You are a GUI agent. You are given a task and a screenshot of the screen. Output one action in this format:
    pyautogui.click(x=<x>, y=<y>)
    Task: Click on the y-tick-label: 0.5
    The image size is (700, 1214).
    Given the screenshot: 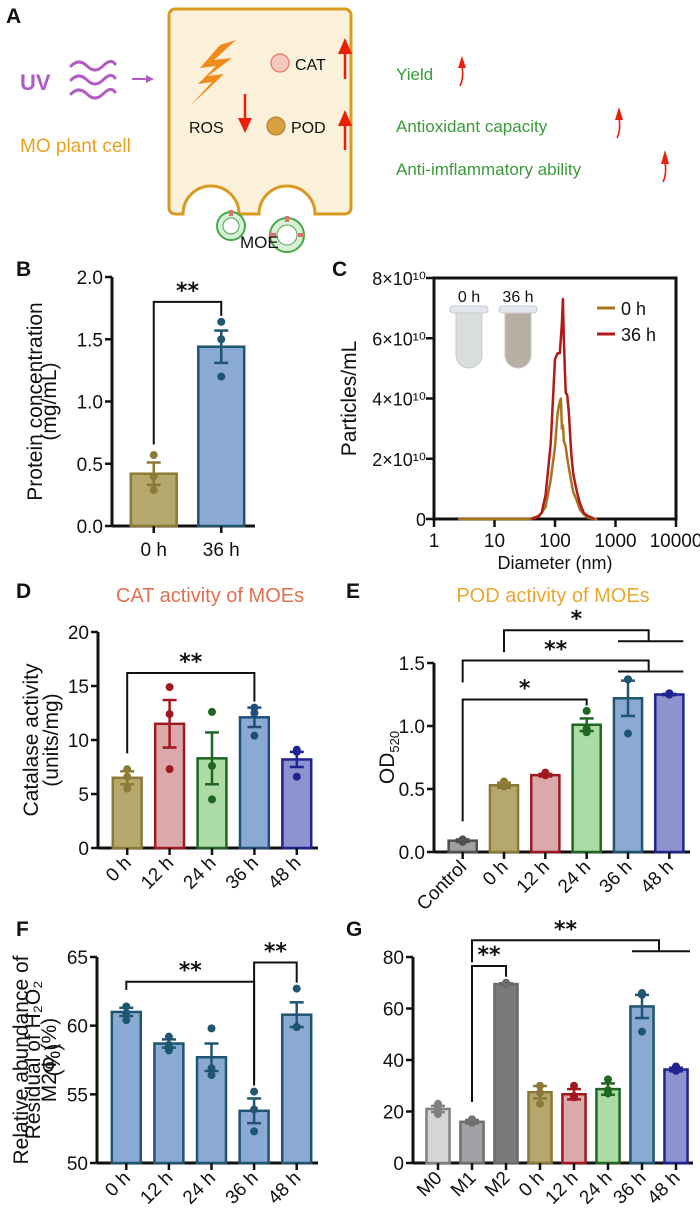 What is the action you would take?
    pyautogui.click(x=90, y=465)
    